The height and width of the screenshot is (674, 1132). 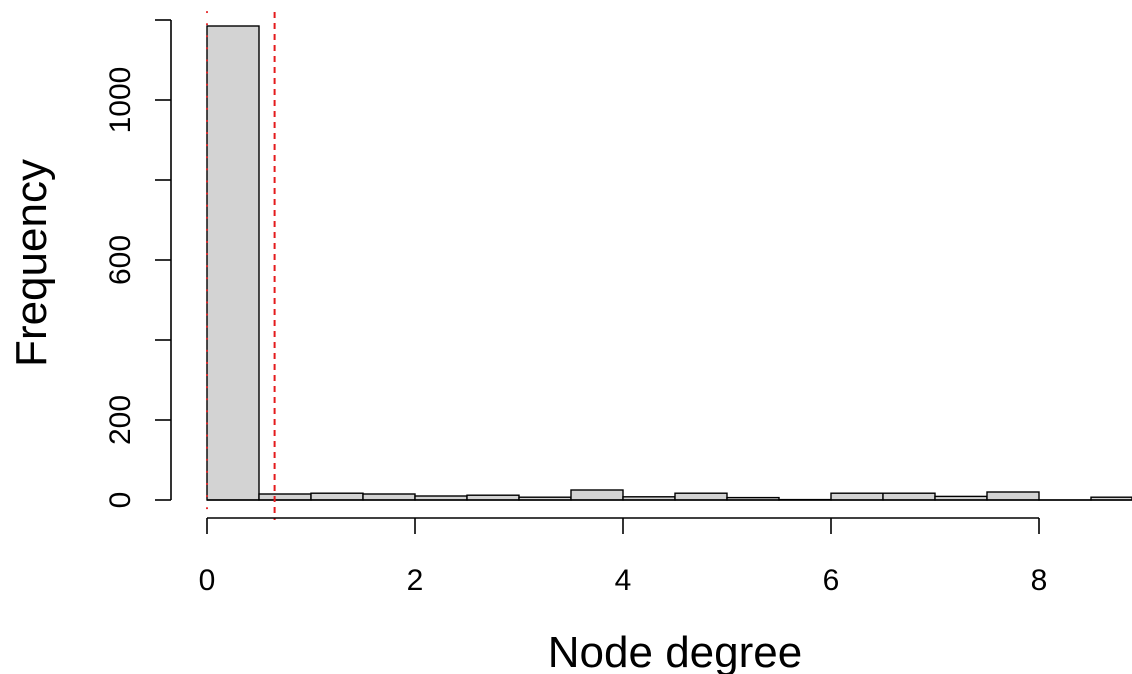 I want to click on y-tick-label-1: 200, so click(x=120, y=420).